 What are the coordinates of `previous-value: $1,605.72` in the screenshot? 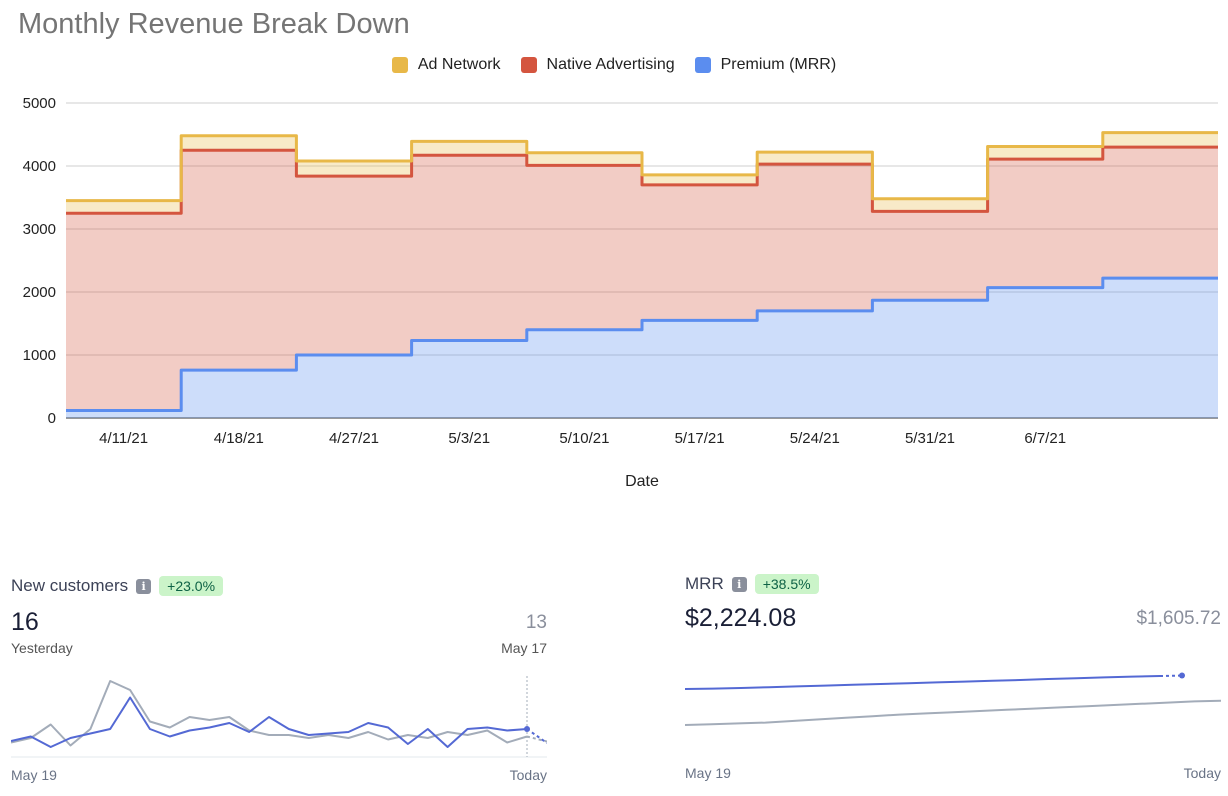 It's located at (1178, 618).